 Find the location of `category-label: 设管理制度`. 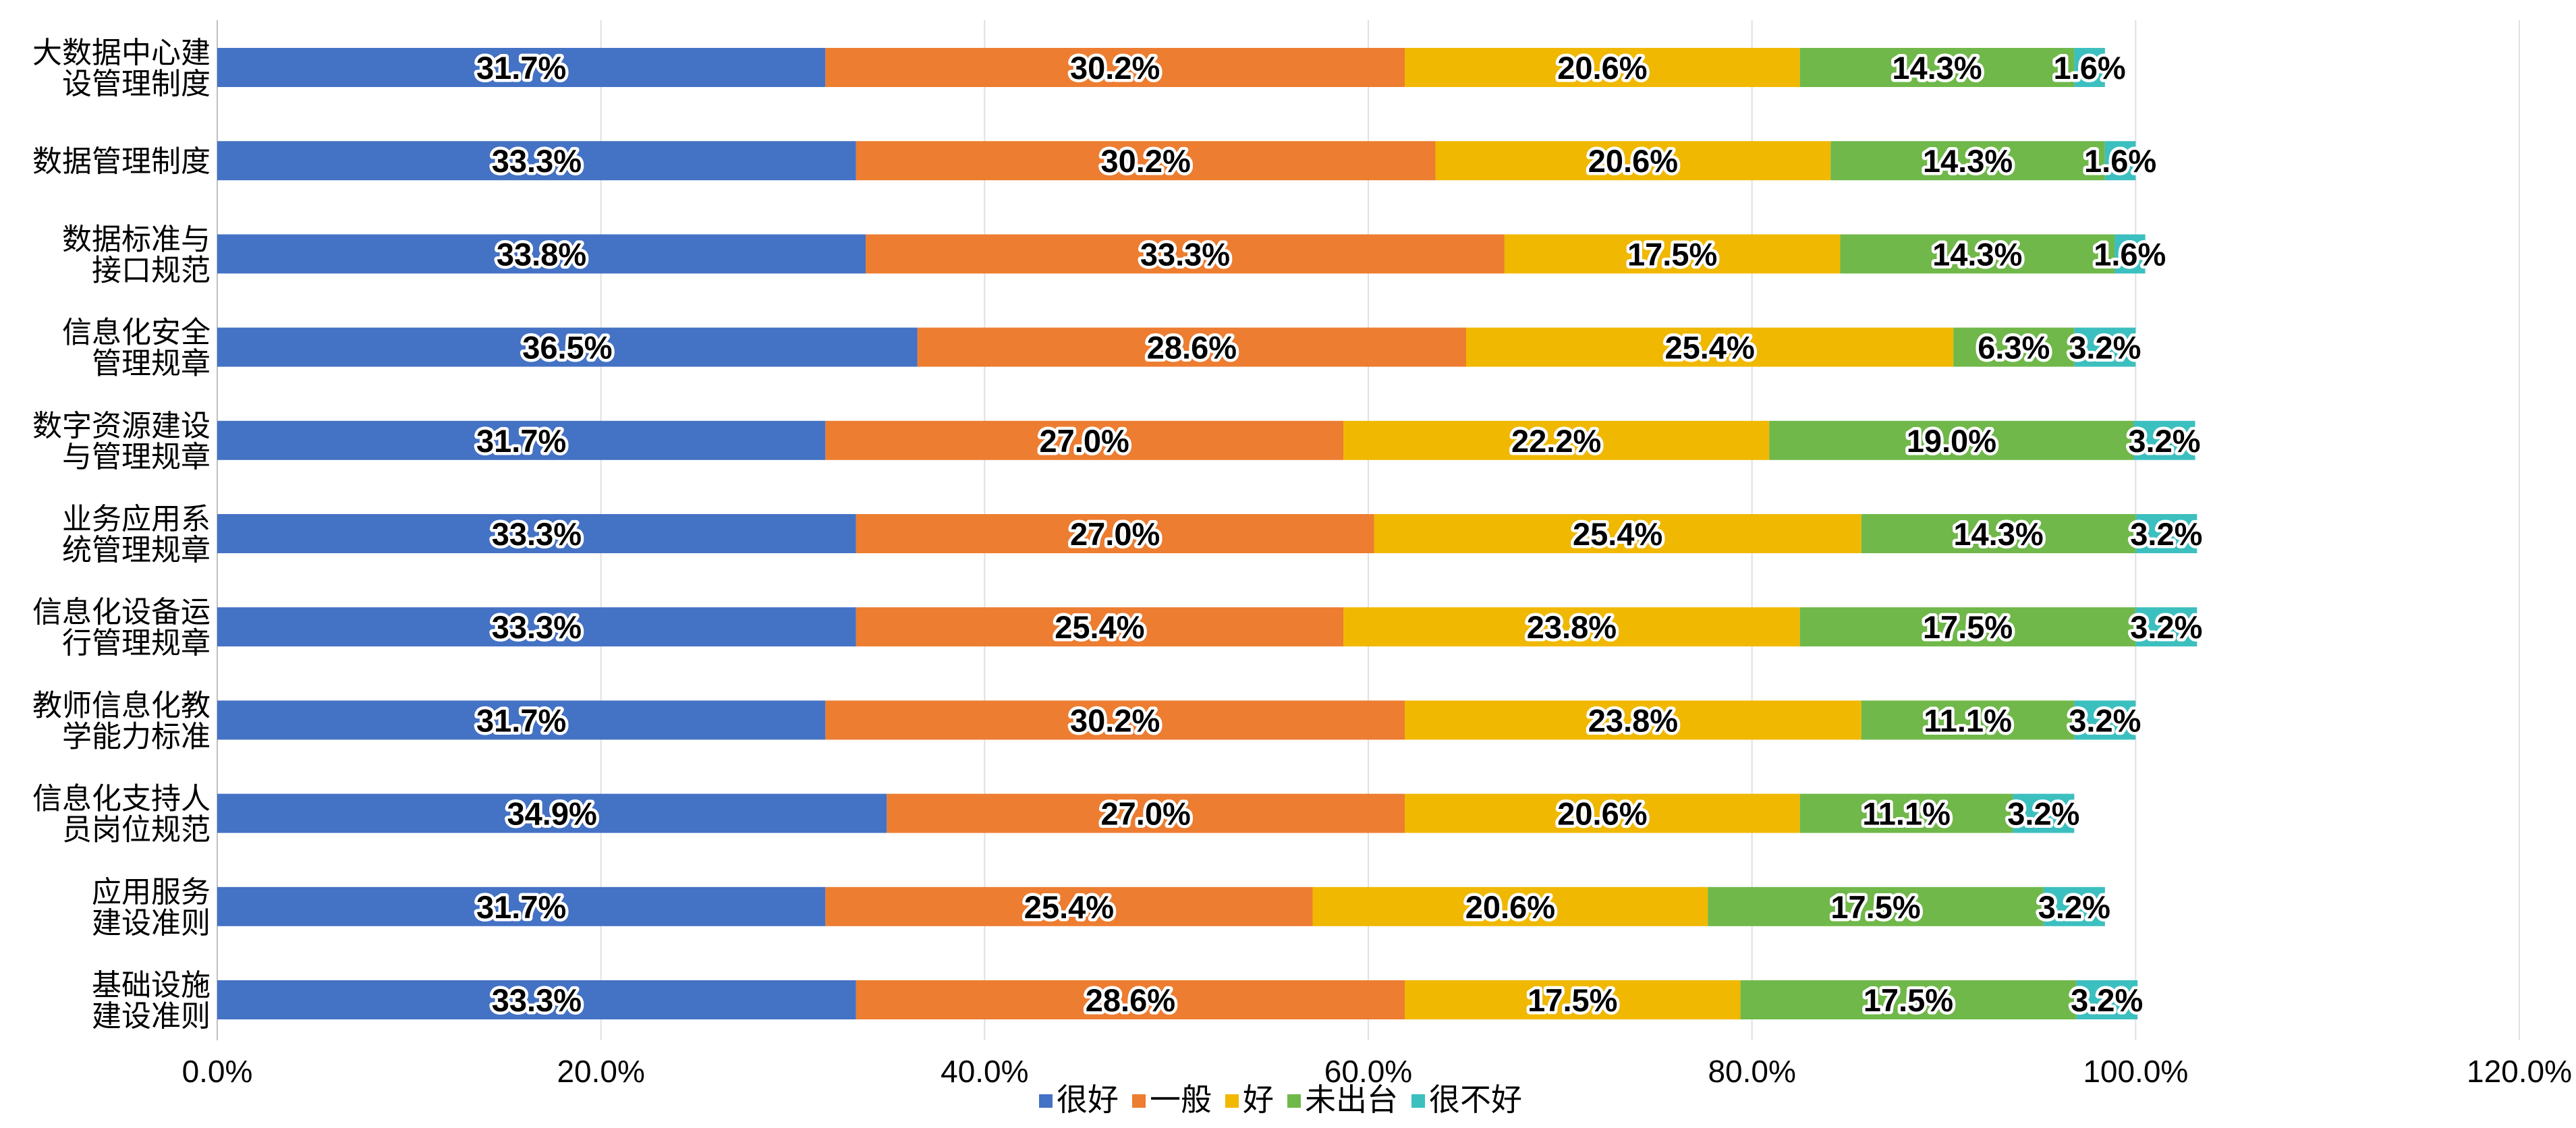

category-label: 设管理制度 is located at coordinates (136, 84).